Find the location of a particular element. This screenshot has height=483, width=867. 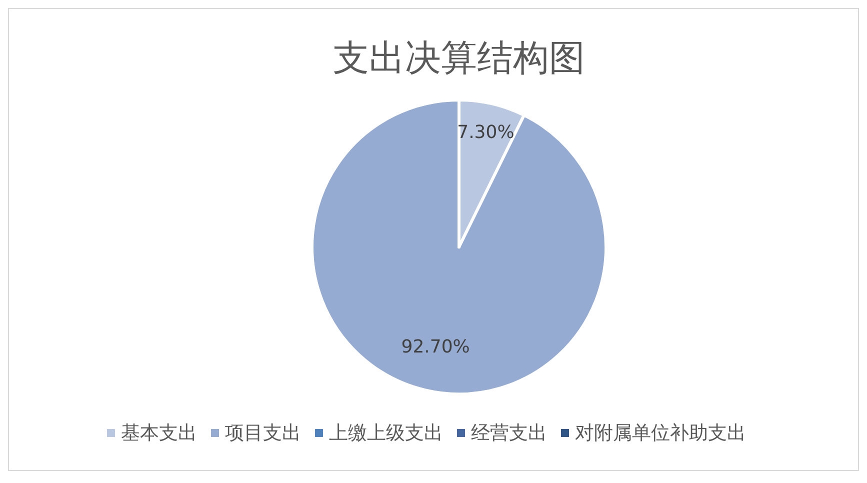

chart-title: 支出决算结构图 is located at coordinates (459, 58).